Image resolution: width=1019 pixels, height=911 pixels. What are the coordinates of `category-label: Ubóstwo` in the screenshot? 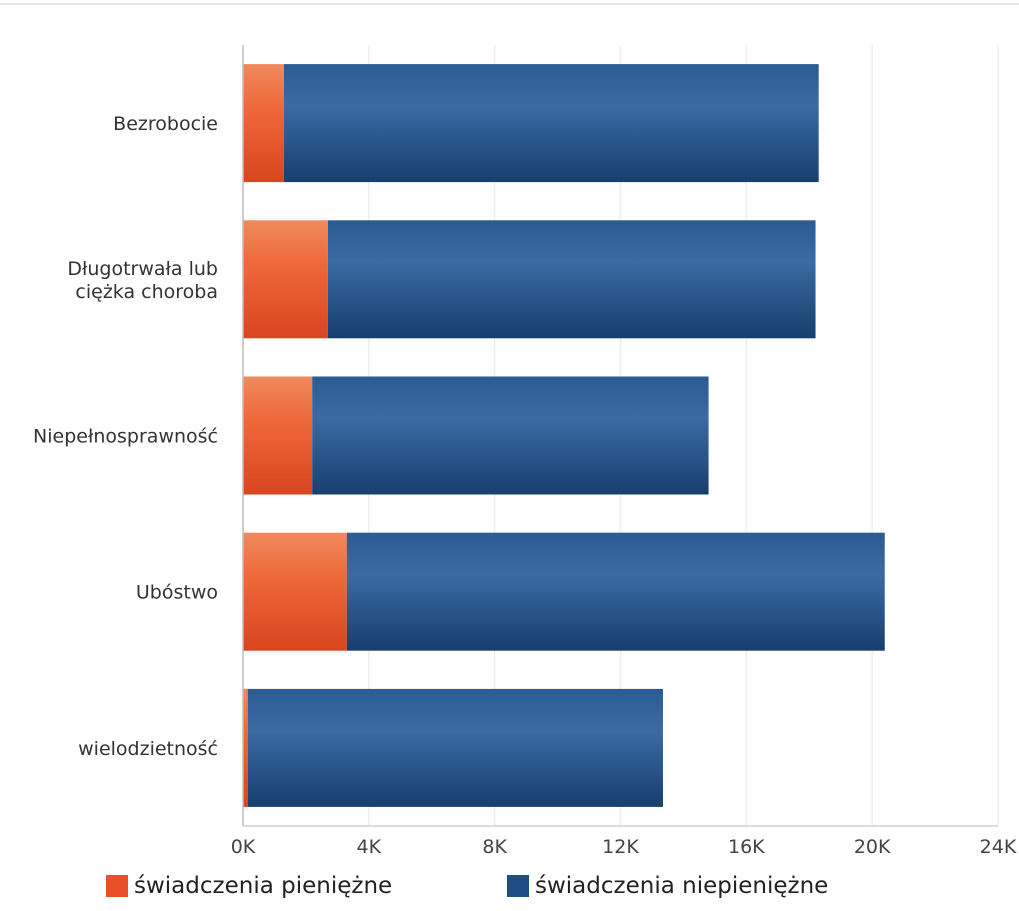 It's located at (177, 593).